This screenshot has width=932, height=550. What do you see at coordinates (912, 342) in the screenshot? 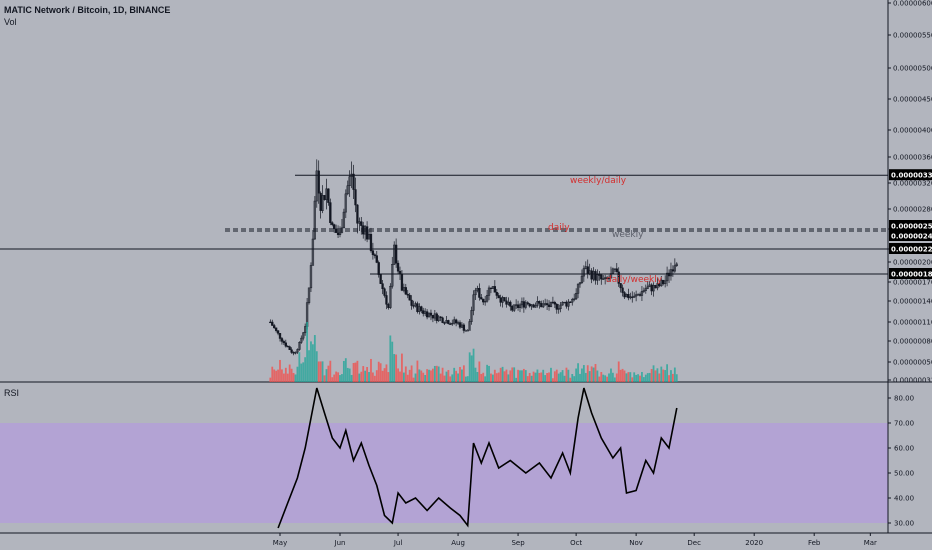
I see `price-tick-label: 0.00000080` at bounding box center [912, 342].